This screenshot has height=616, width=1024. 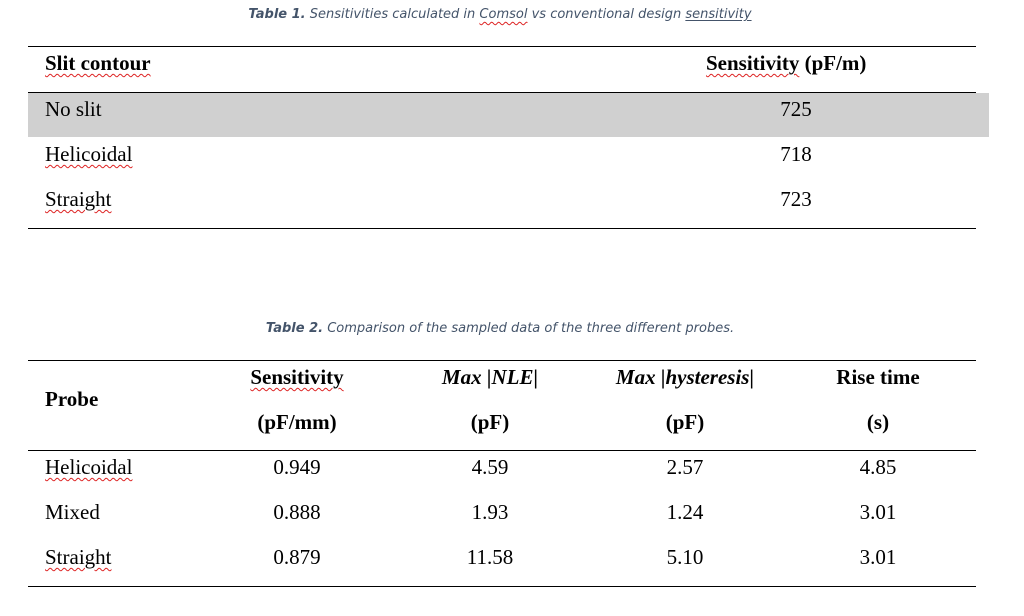 What do you see at coordinates (502, 46) in the screenshot?
I see `table1-top-rule` at bounding box center [502, 46].